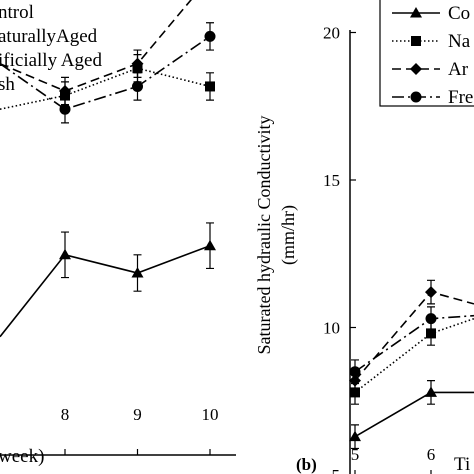 The width and height of the screenshot is (474, 474). Describe the element at coordinates (49, 36) in the screenshot. I see `legend-label-a-1: aturallyAged` at that location.